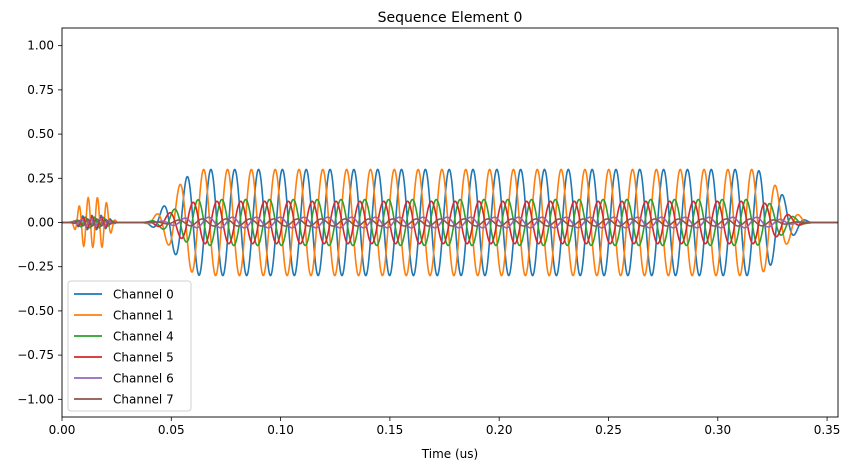 This screenshot has height=470, width=851. What do you see at coordinates (143, 358) in the screenshot?
I see `legend-label: Channel 5` at bounding box center [143, 358].